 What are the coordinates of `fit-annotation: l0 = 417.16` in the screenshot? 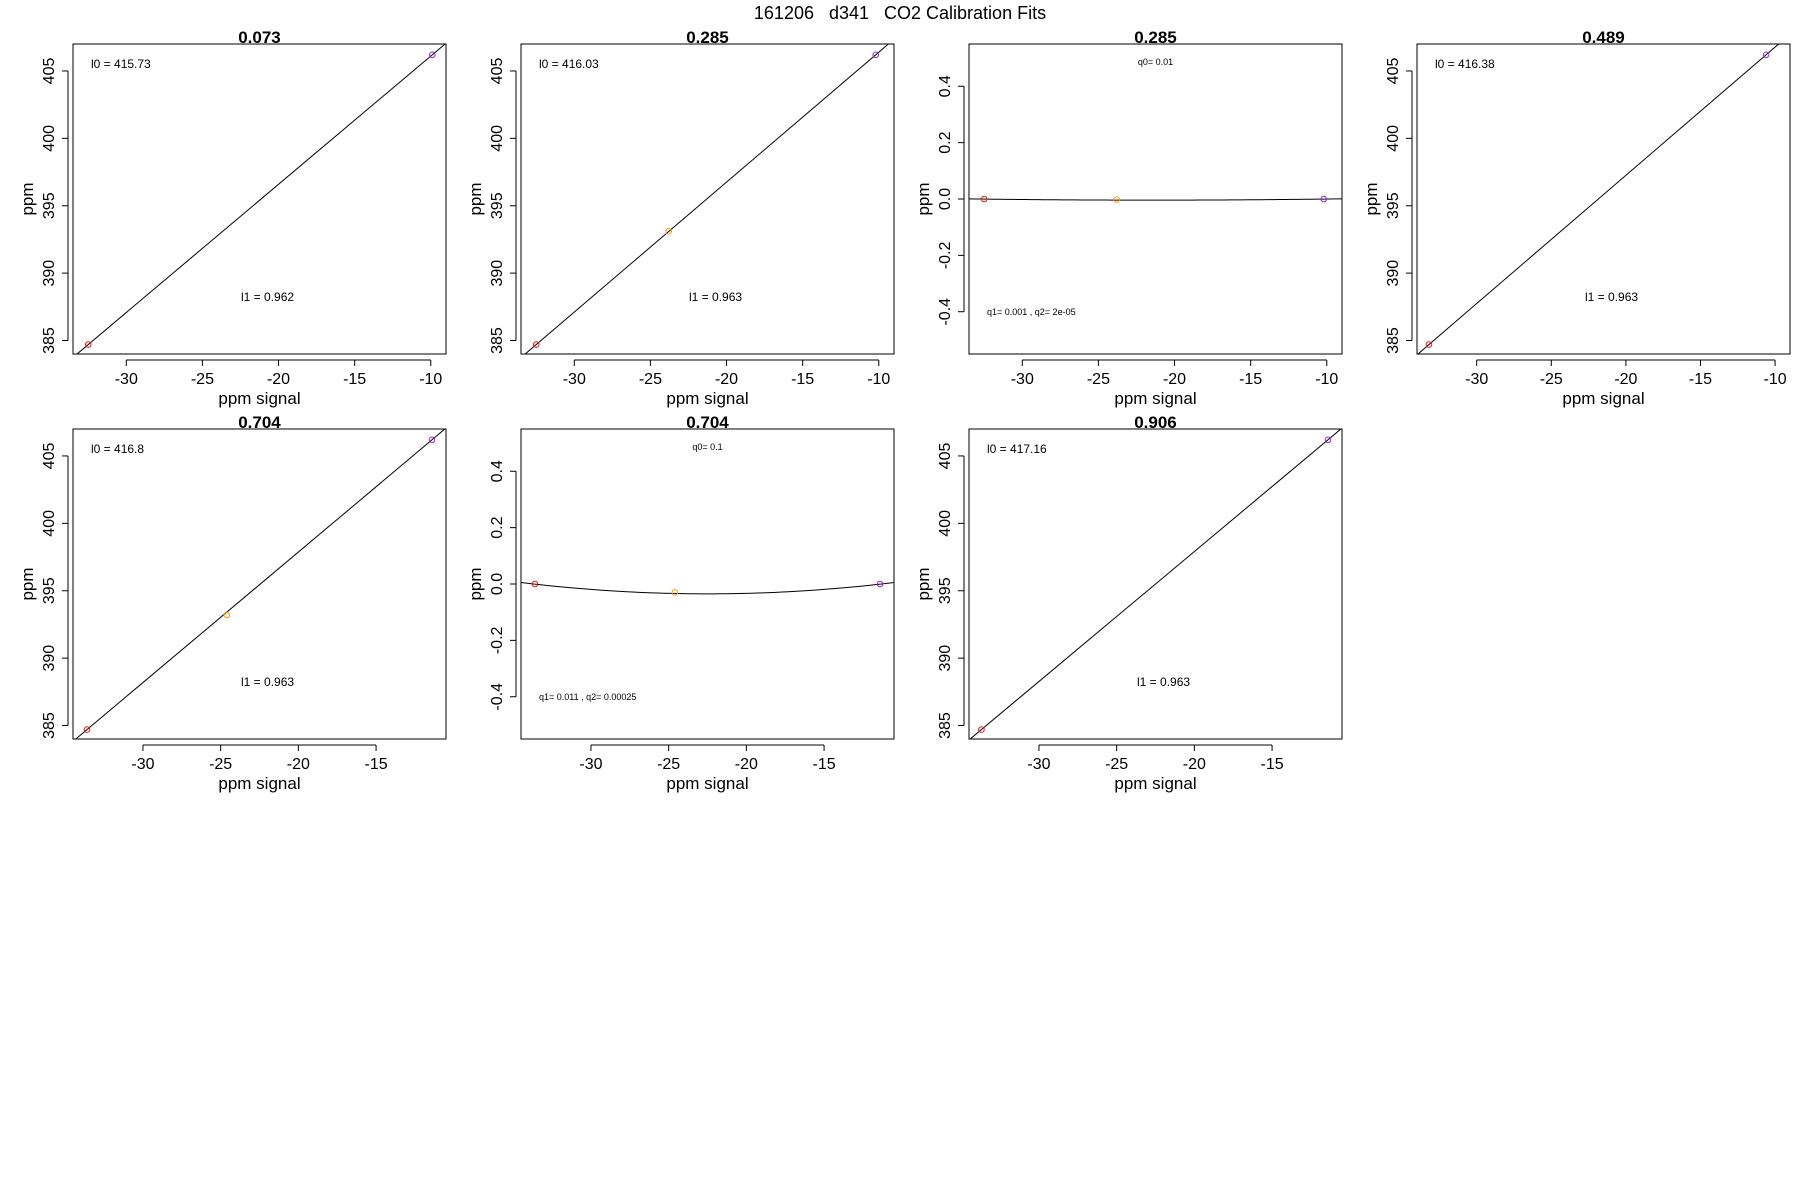 It's located at (1017, 449).